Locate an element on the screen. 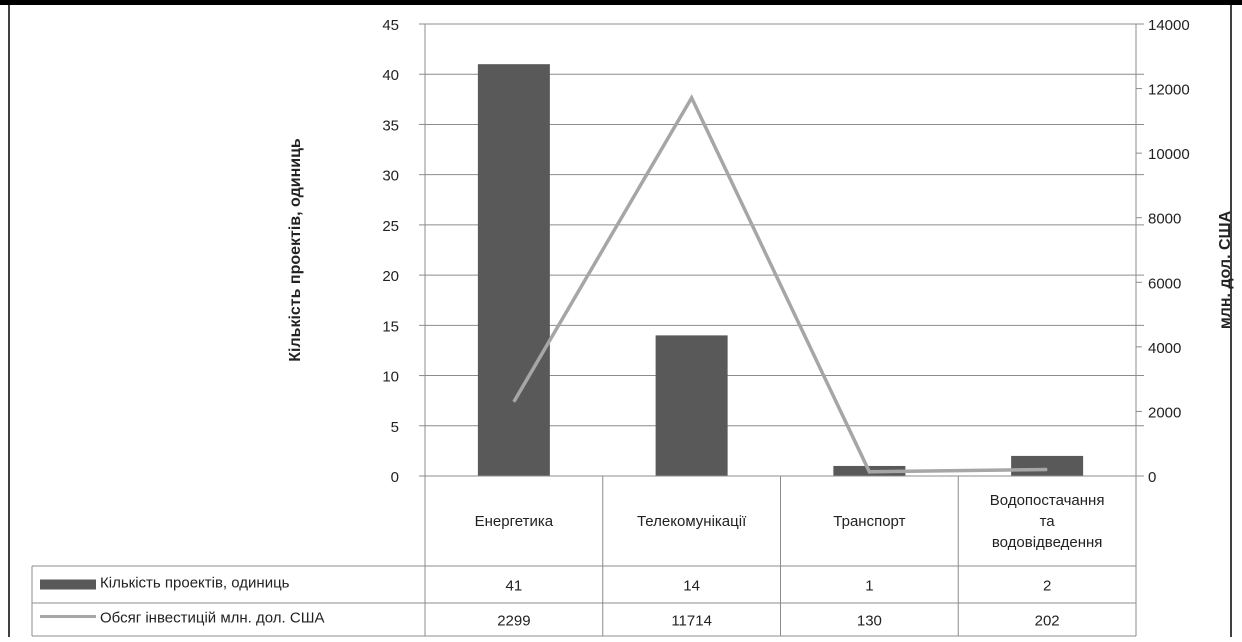 The width and height of the screenshot is (1242, 642). legend-label: Обсяг інвестицій млн. дол. США is located at coordinates (212, 618).